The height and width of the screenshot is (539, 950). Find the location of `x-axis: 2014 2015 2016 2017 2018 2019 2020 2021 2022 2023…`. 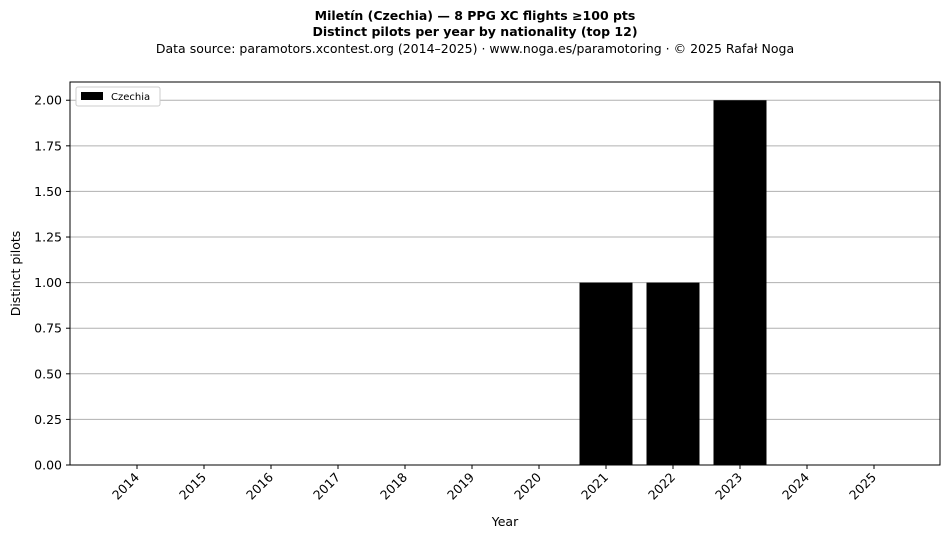

x-axis: 2014 2015 2016 2017 2018 2019 2020 2021 2022 2023… is located at coordinates (494, 484).